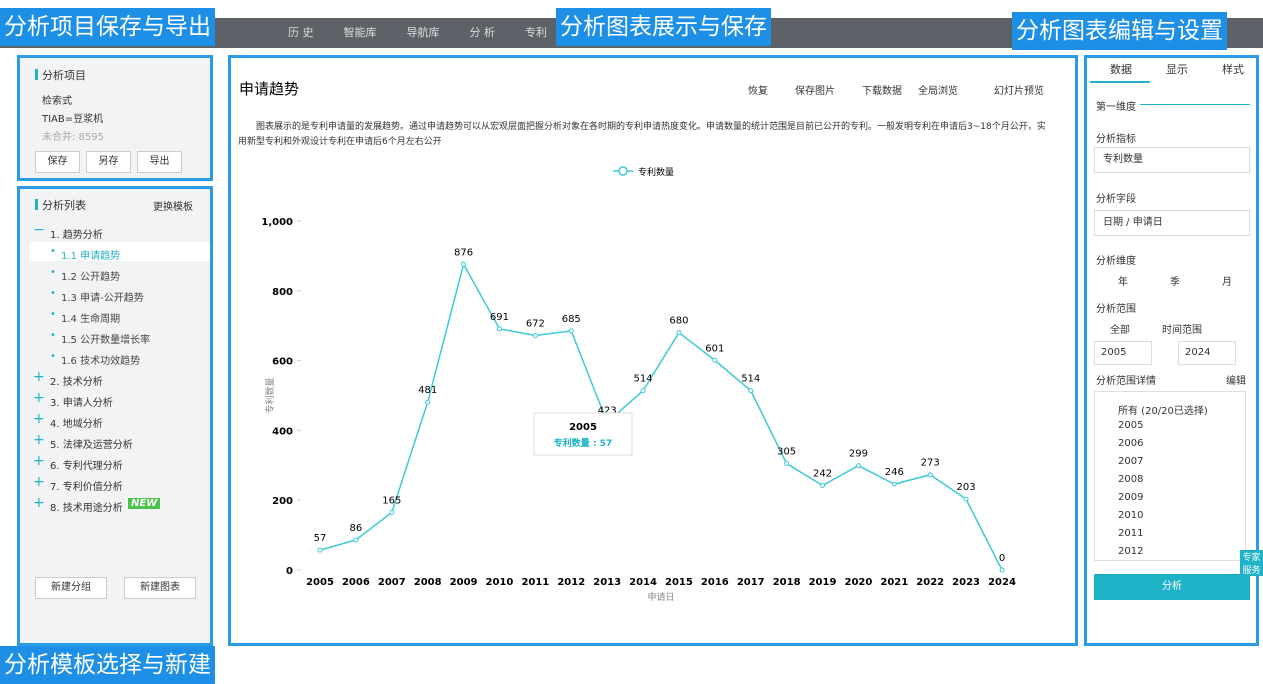 This screenshot has height=684, width=1263. I want to click on data-label: 672, so click(535, 323).